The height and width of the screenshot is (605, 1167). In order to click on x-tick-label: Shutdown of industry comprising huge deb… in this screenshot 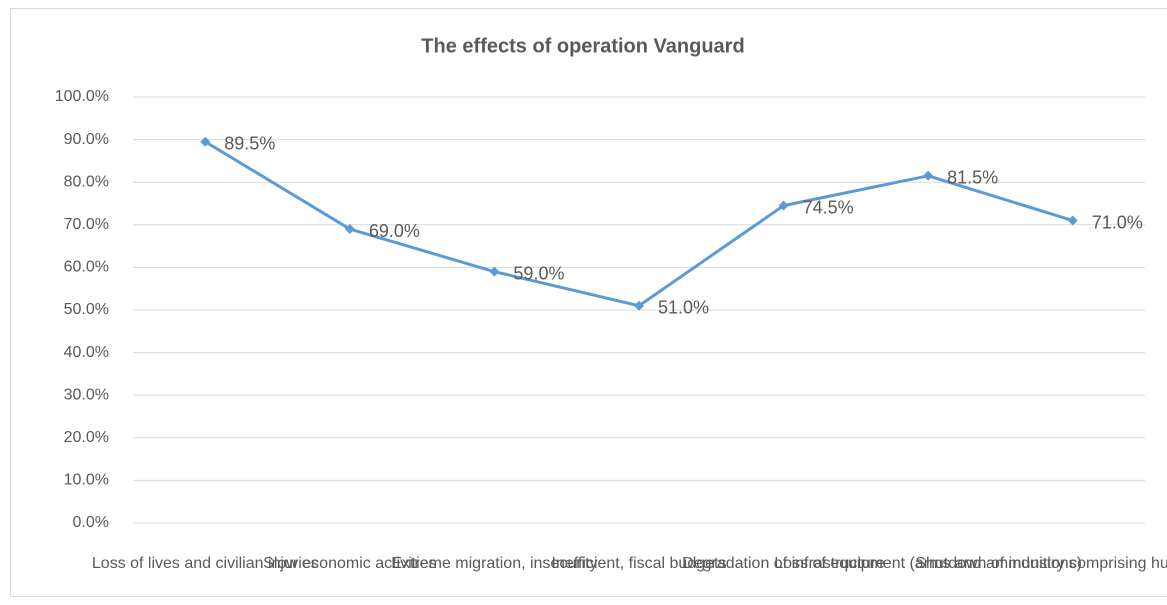, I will do `click(1041, 563)`.